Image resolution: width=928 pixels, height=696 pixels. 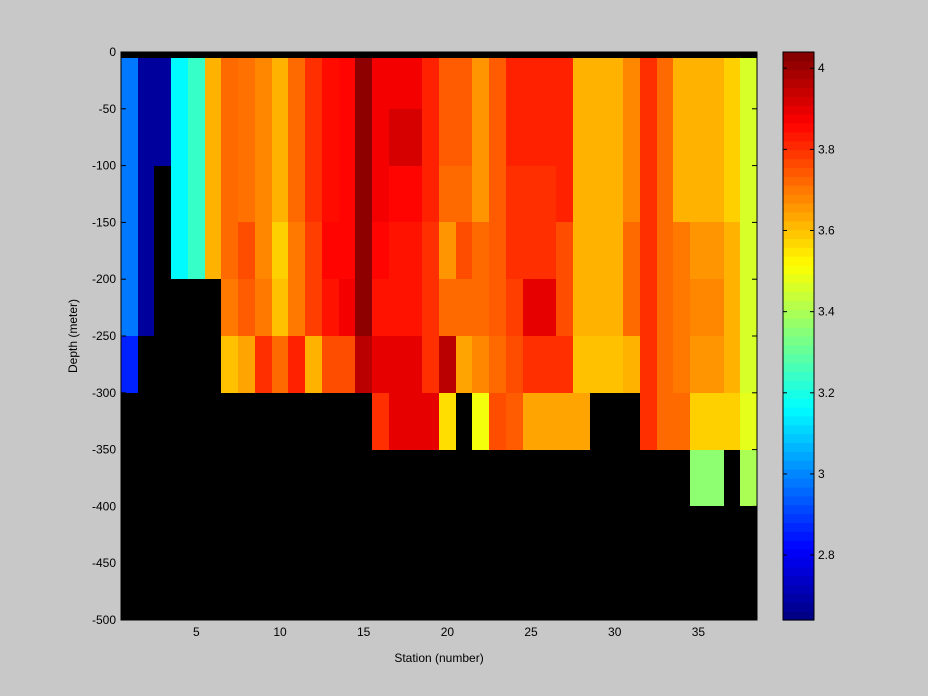 I want to click on x-axis-label: Station (number), so click(x=438, y=658).